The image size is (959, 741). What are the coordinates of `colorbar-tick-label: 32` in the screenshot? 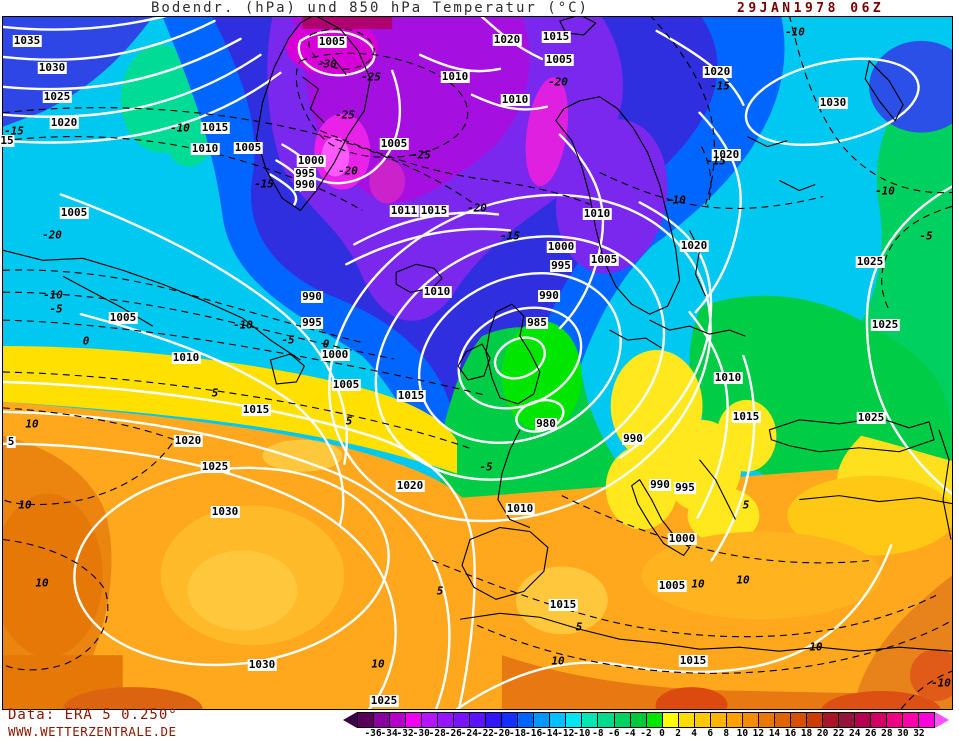 It's located at (919, 733).